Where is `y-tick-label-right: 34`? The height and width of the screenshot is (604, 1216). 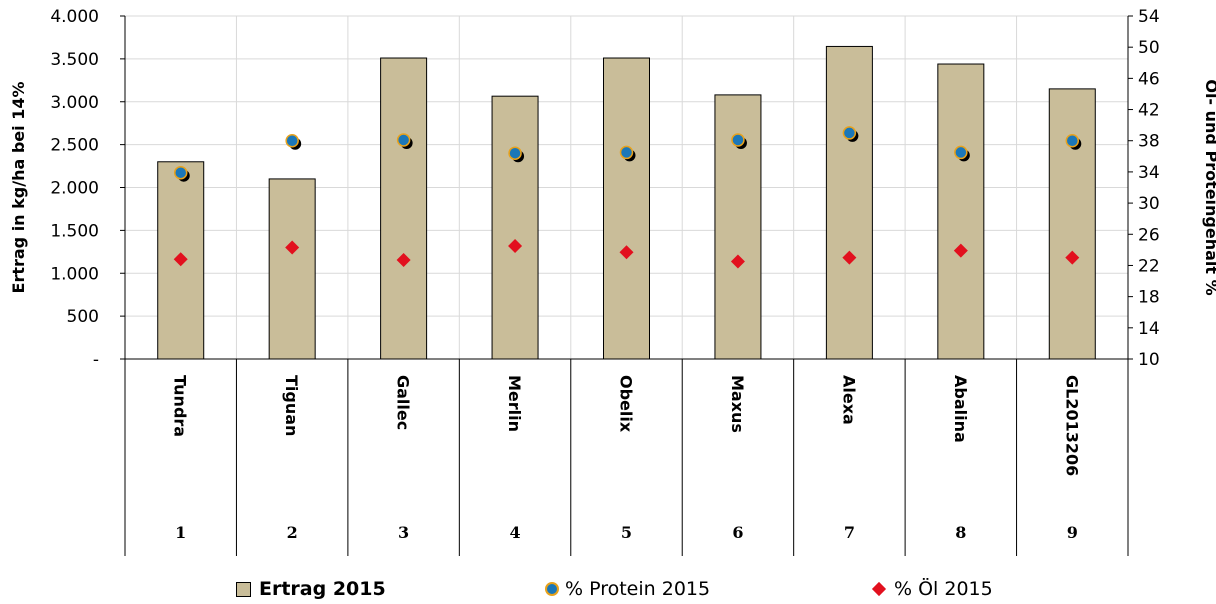 y-tick-label-right: 34 is located at coordinates (1149, 173).